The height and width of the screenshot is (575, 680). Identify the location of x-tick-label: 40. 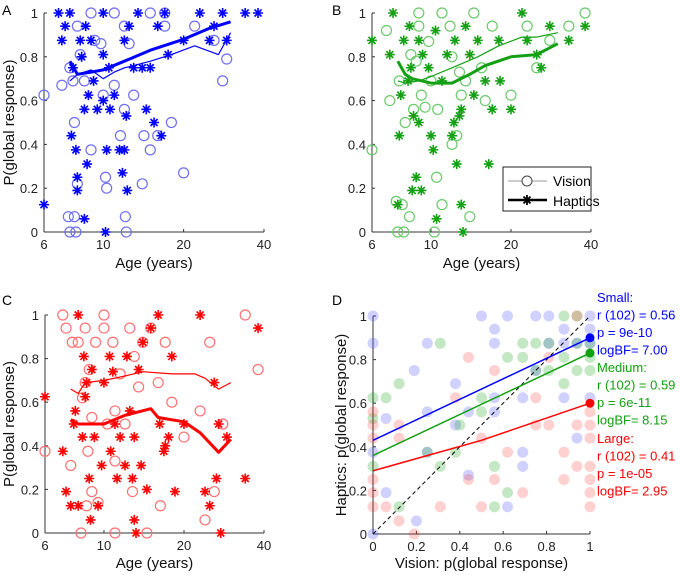
(264, 244).